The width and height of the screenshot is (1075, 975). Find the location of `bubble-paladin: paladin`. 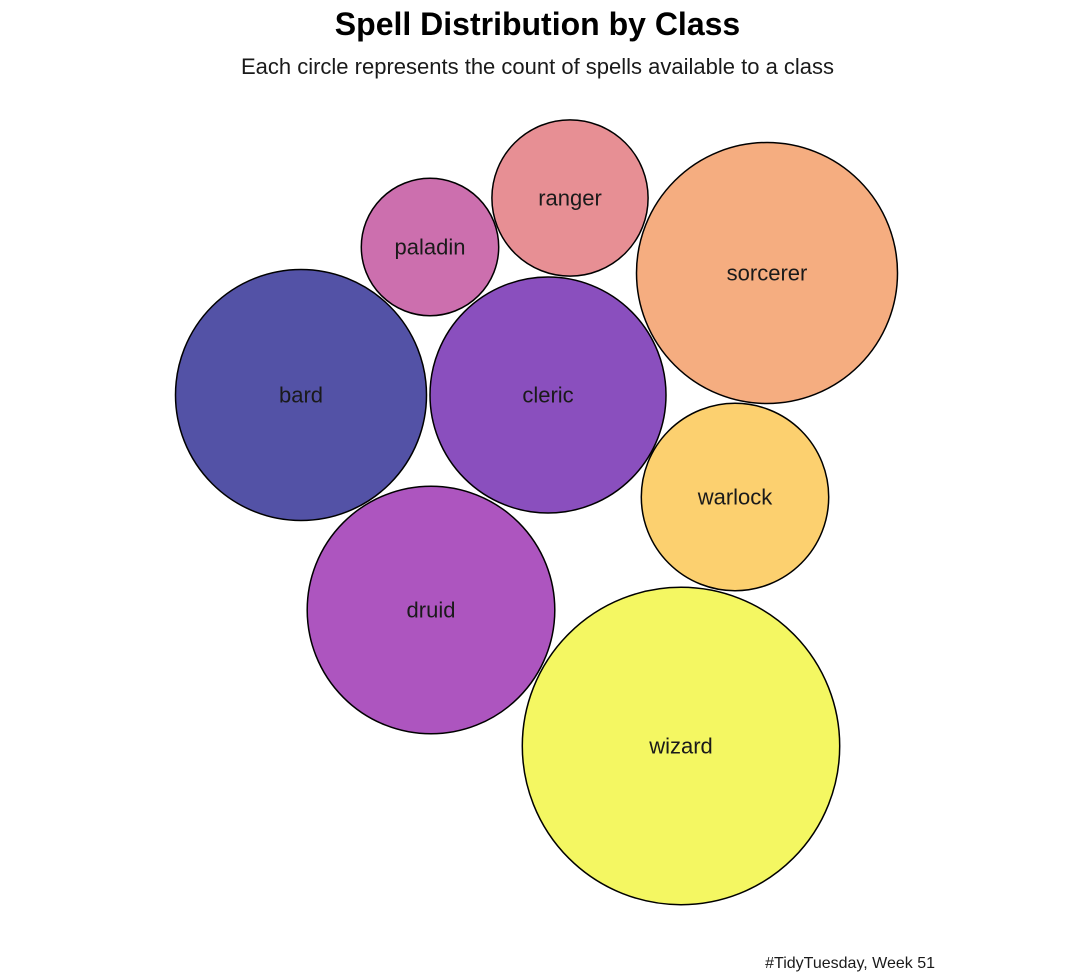

bubble-paladin: paladin is located at coordinates (430, 247).